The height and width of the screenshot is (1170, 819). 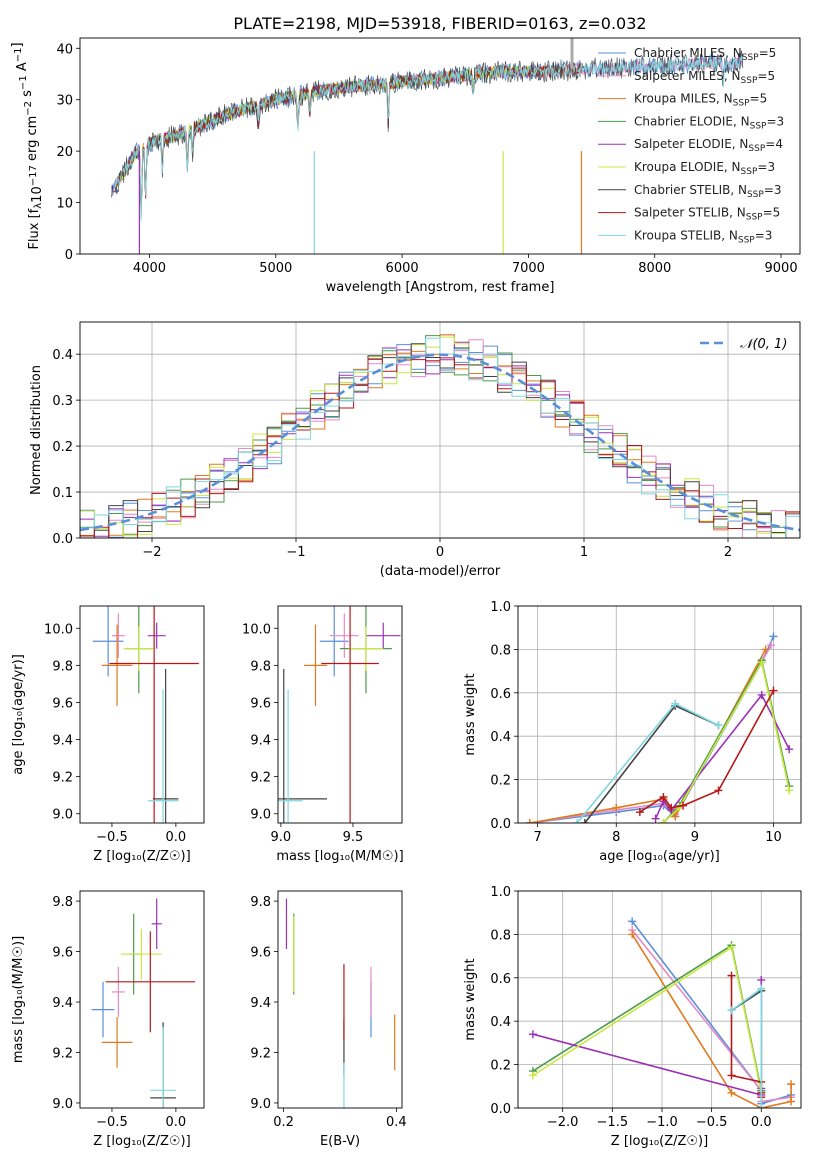 What do you see at coordinates (396, 1122) in the screenshot?
I see `x-tick-label: 0.4` at bounding box center [396, 1122].